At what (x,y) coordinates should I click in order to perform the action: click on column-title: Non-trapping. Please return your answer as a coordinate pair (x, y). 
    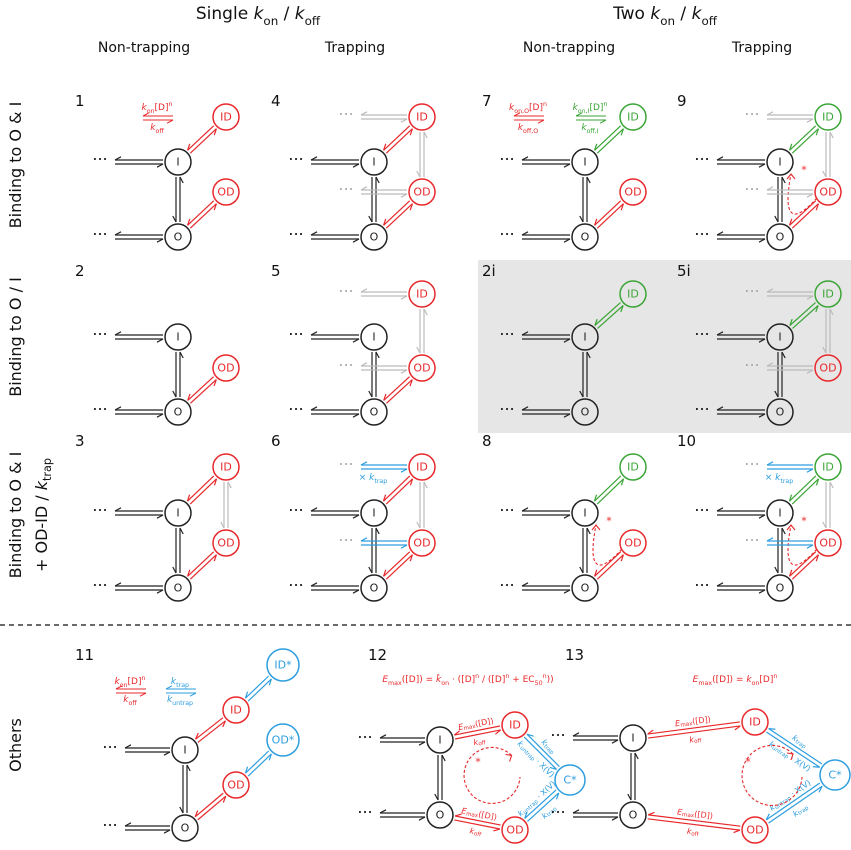
    Looking at the image, I should click on (144, 48).